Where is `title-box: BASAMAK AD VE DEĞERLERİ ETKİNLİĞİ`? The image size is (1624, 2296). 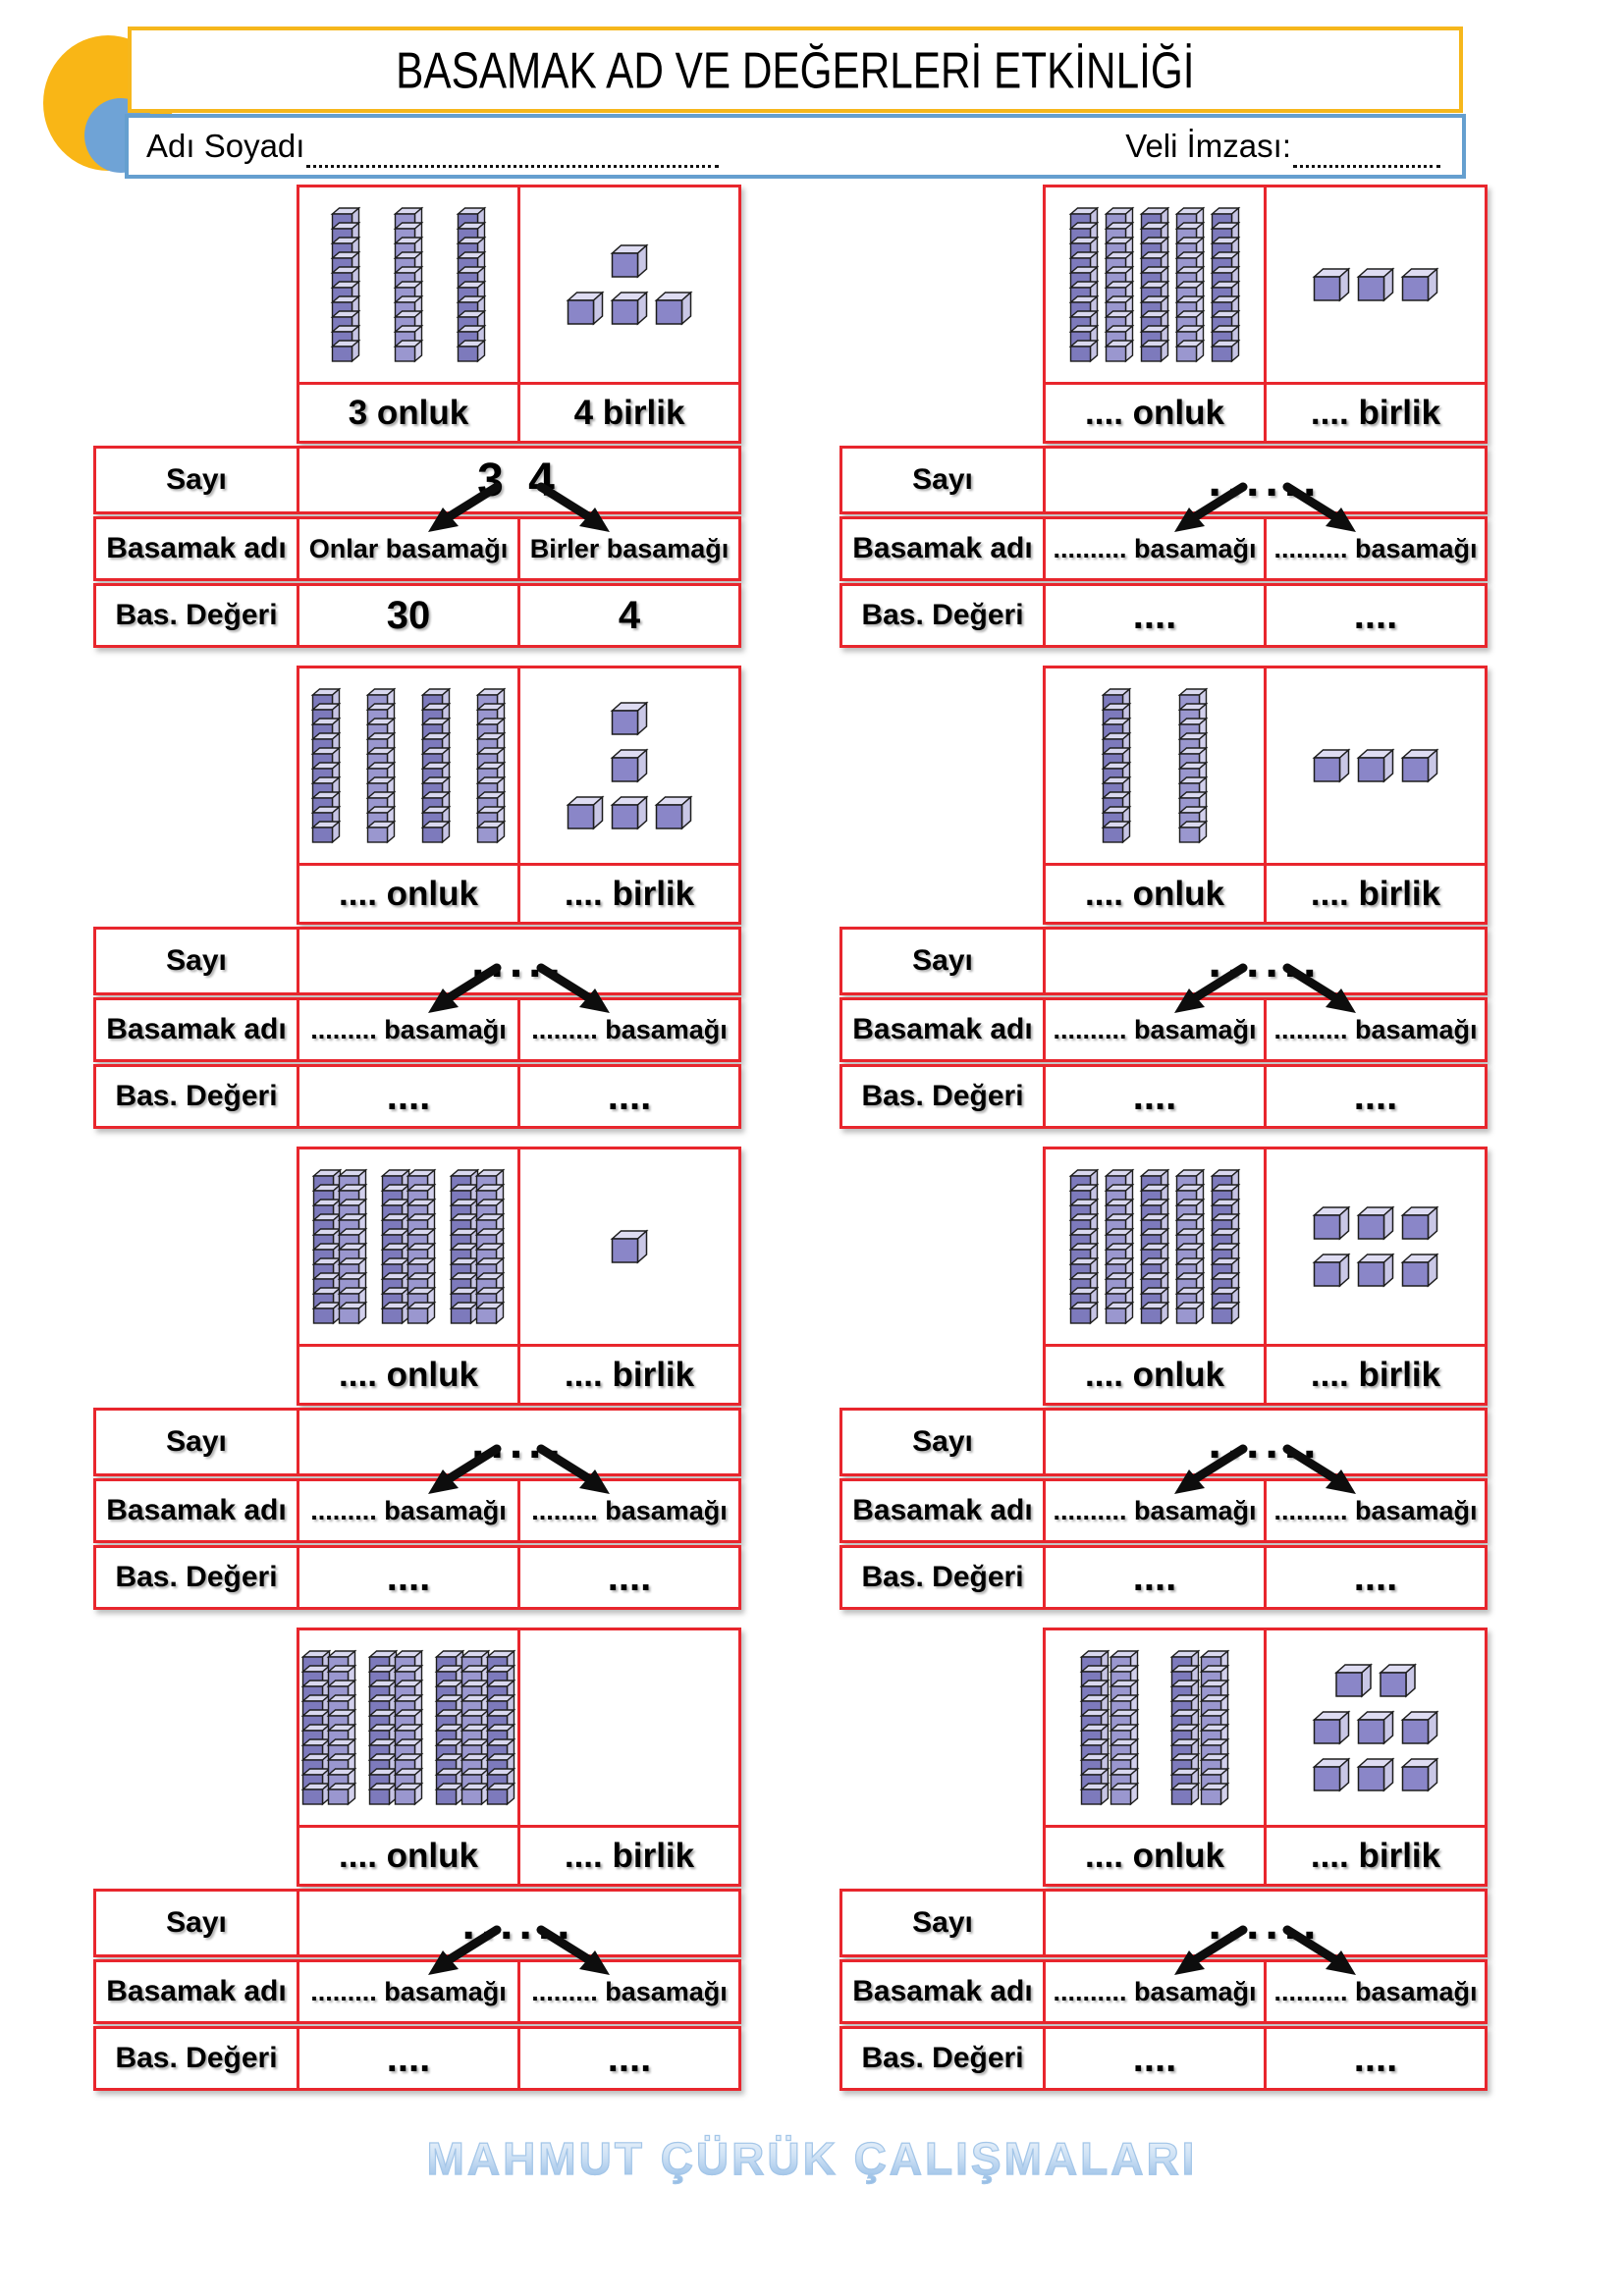
title-box: BASAMAK AD VE DEĞERLERİ ETKİNLİĞİ is located at coordinates (795, 70).